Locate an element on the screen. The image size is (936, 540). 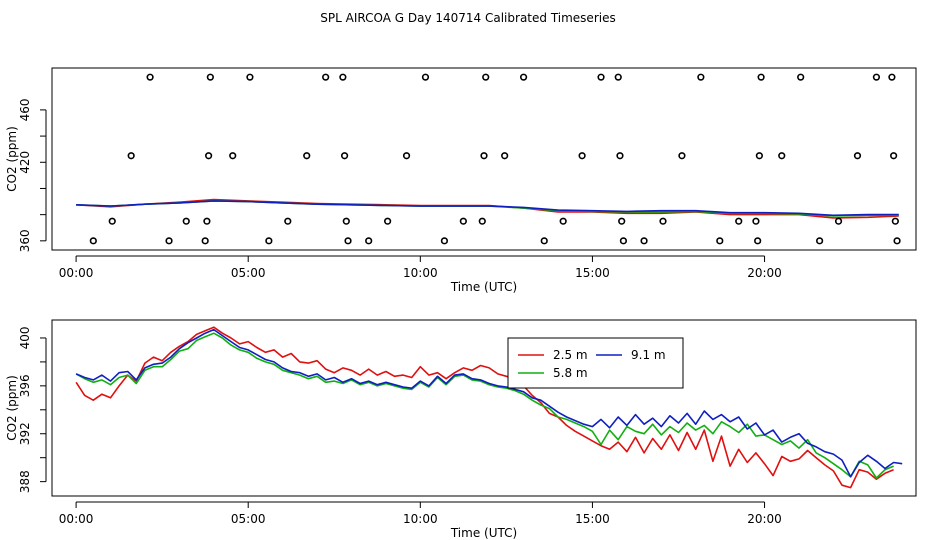
series-line-58m is located at coordinates (487, 208).